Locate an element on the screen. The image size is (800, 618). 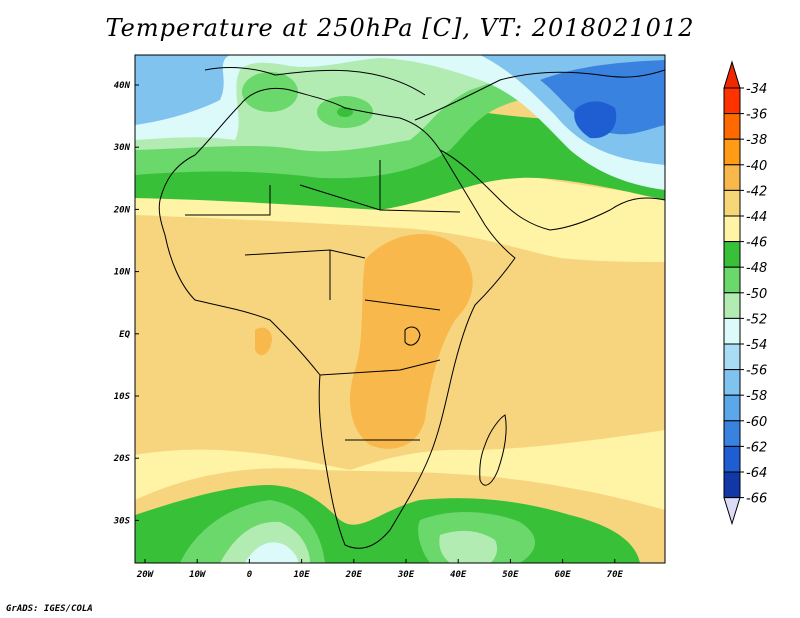
field-40-38-central is located at coordinates (411, 341).